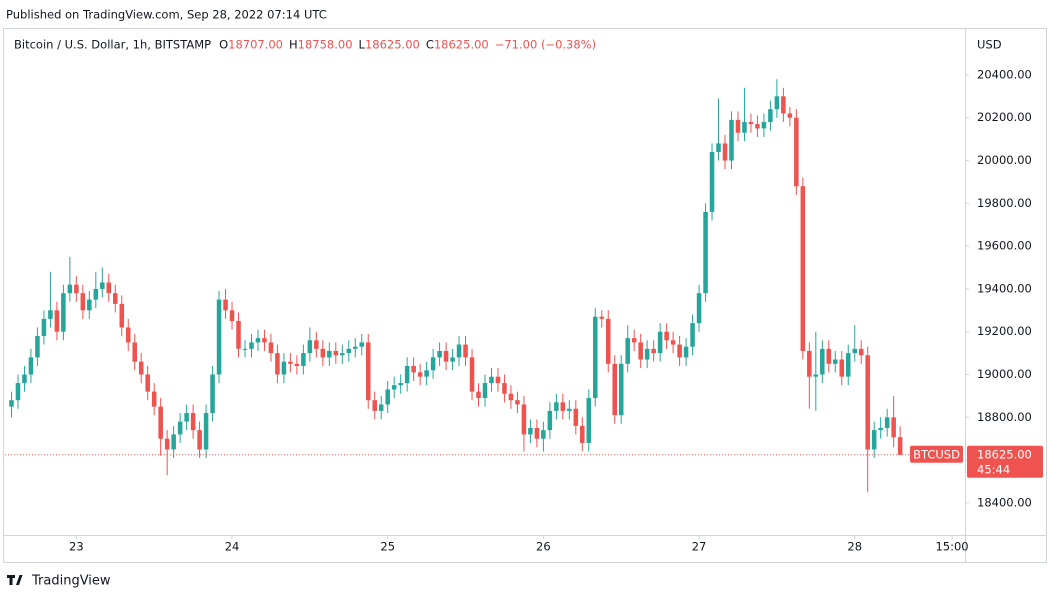  Describe the element at coordinates (1004, 160) in the screenshot. I see `y-tick-label: 20000.00` at that location.